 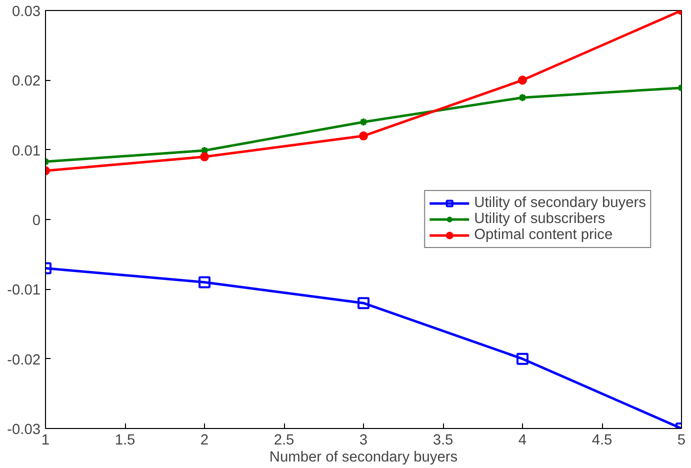 What do you see at coordinates (36, 221) in the screenshot?
I see `y-tick-label: 0` at bounding box center [36, 221].